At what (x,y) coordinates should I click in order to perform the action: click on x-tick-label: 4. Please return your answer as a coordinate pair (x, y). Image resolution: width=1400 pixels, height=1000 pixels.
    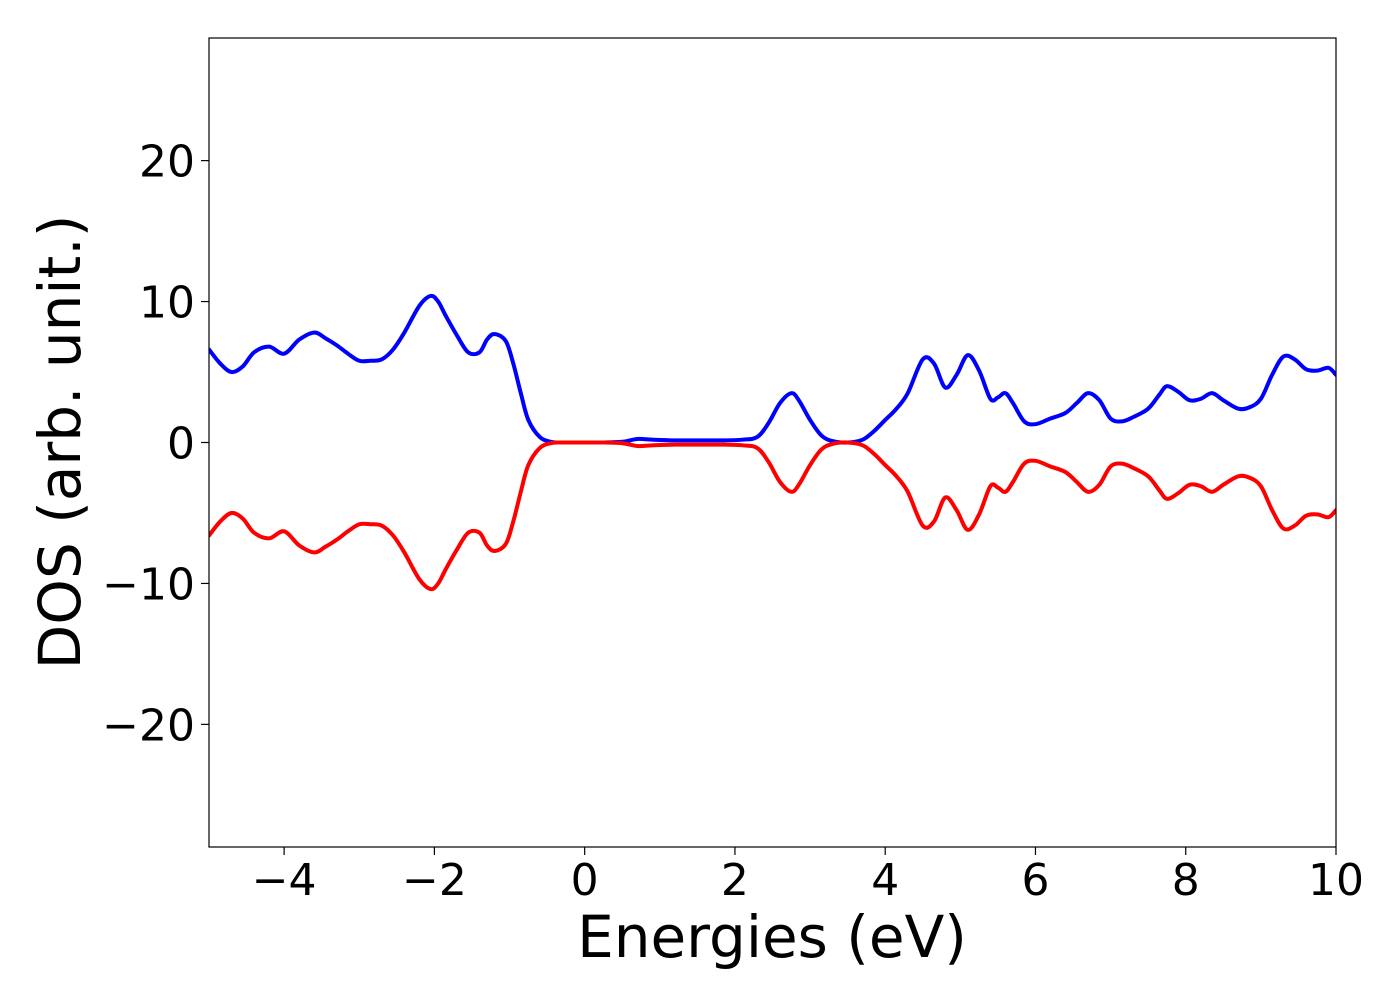
    Looking at the image, I should click on (885, 880).